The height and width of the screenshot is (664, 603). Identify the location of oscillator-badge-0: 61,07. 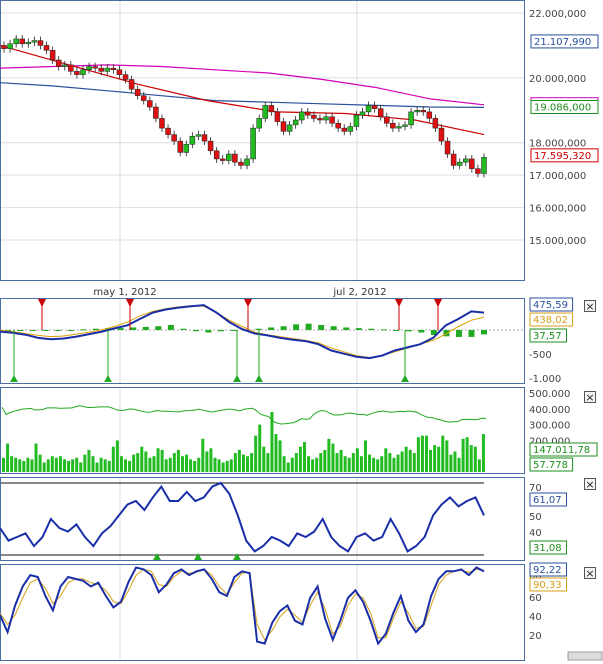
(547, 500).